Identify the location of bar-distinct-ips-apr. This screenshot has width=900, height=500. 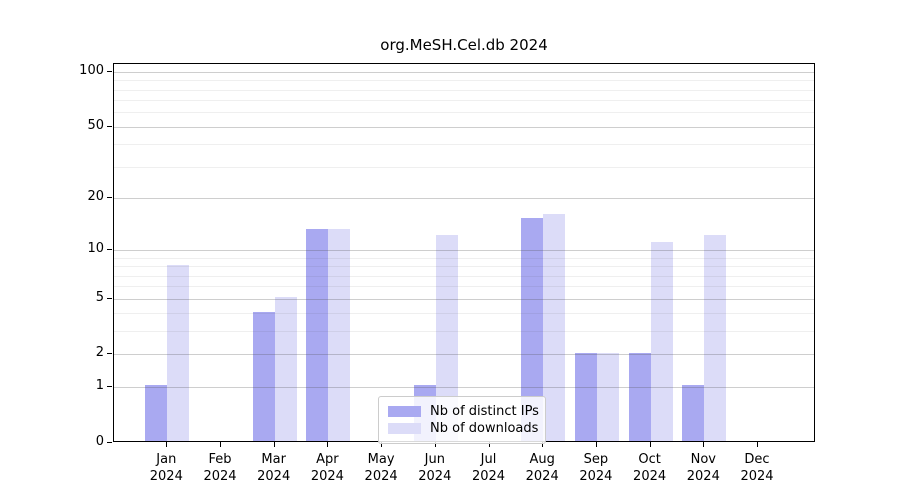
(317, 335).